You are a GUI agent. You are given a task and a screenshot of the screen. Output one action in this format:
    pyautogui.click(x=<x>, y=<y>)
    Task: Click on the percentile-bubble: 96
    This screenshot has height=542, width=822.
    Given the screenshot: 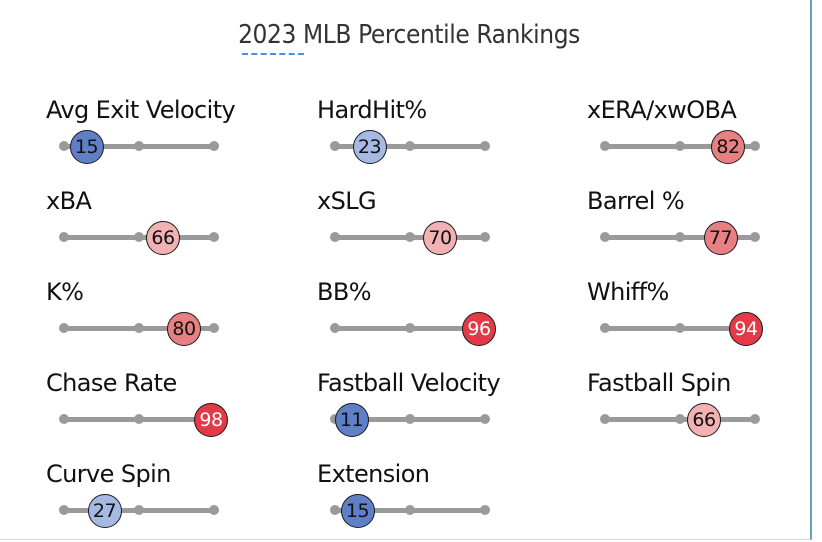 What is the action you would take?
    pyautogui.click(x=479, y=329)
    